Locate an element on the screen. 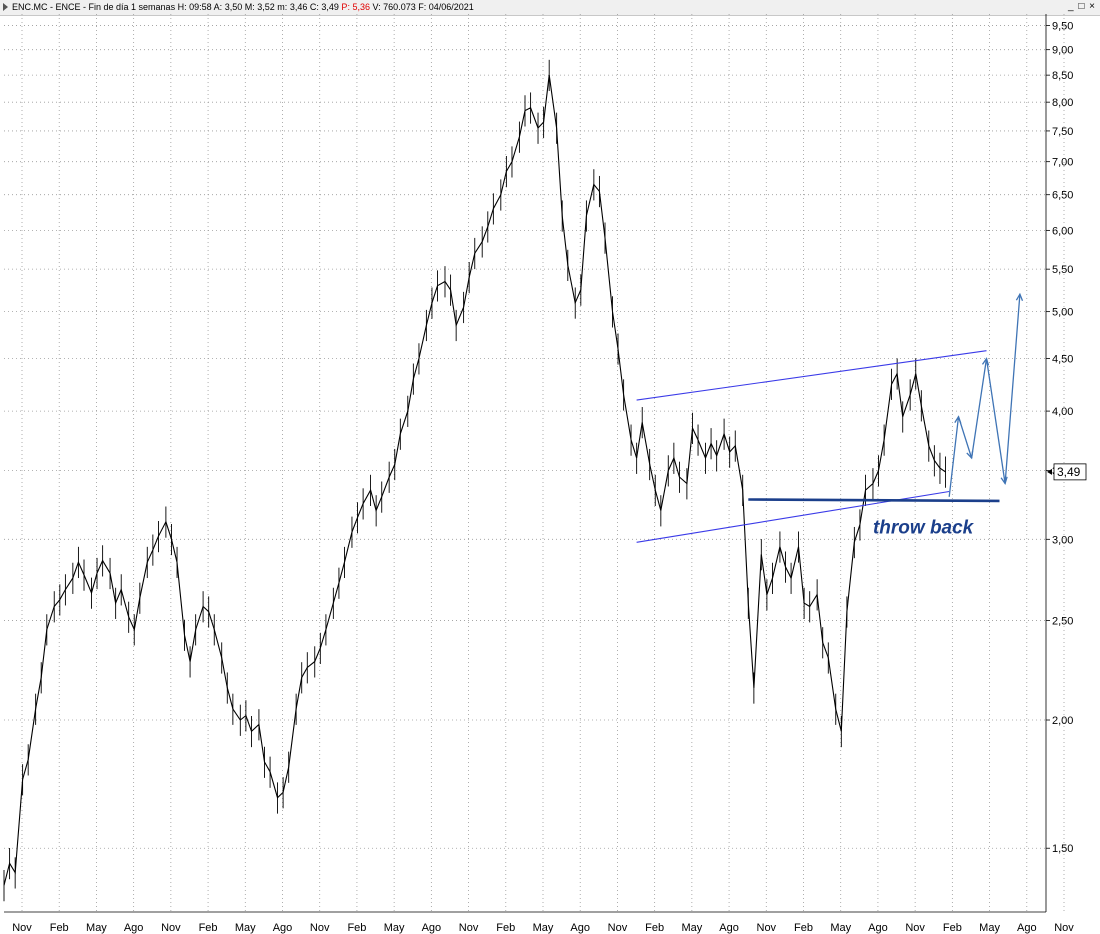  title-m-value: 3,52 is located at coordinates (266, 7).